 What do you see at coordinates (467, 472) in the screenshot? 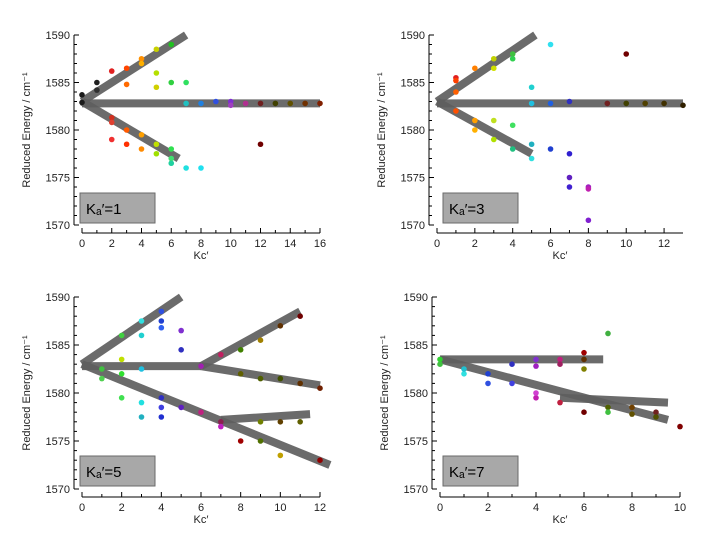
I see `panel-label: Kₐ′=7` at bounding box center [467, 472].